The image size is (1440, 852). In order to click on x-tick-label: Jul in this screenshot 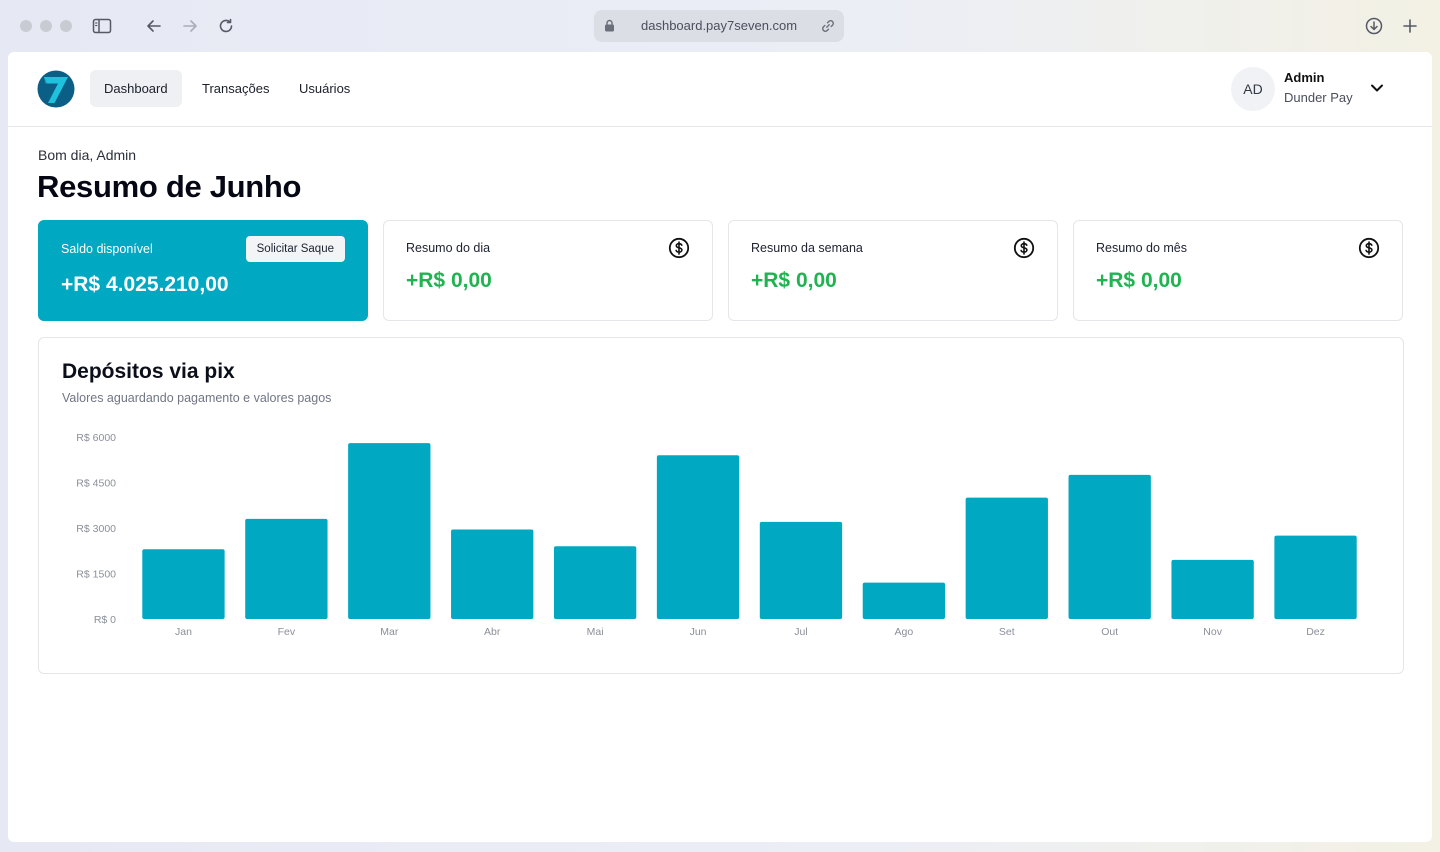, I will do `click(800, 632)`.